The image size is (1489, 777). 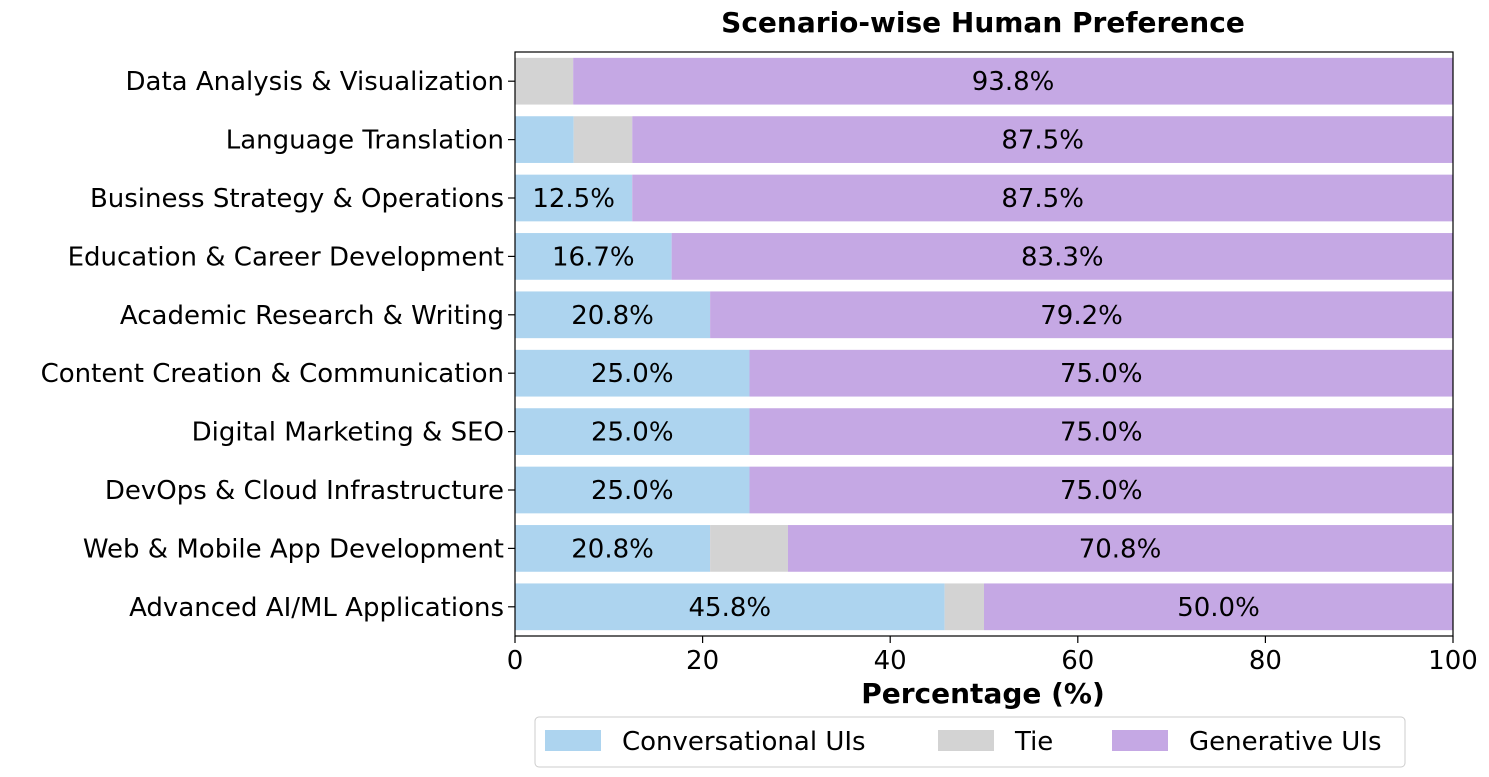 I want to click on y-tick-label: DevOps & Cloud Infrastructure, so click(x=304, y=491).